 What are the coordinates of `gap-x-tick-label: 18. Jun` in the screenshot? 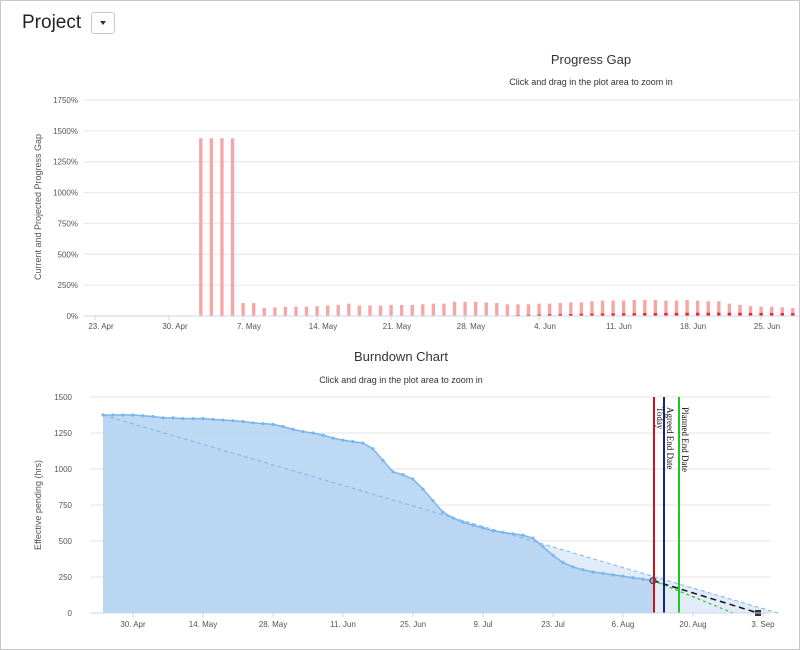 It's located at (693, 326).